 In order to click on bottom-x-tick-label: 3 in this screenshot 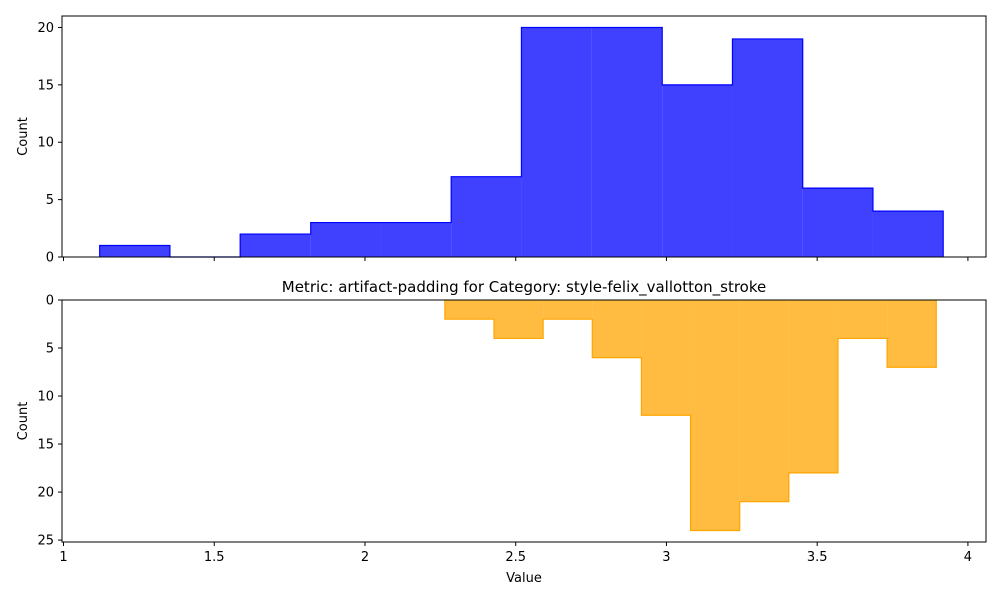, I will do `click(666, 557)`.